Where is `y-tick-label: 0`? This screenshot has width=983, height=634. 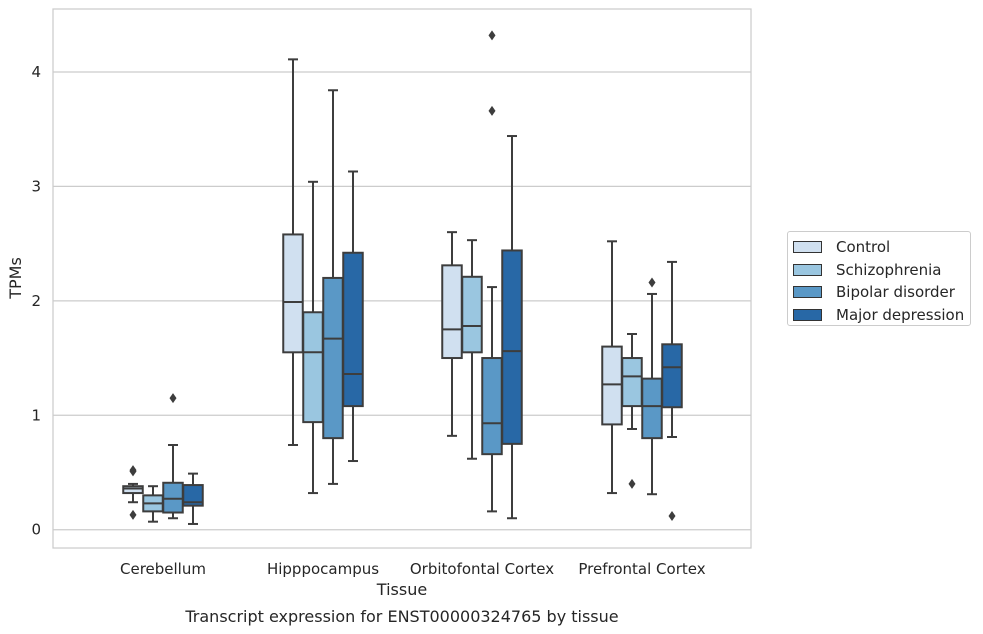 y-tick-label: 0 is located at coordinates (36, 530).